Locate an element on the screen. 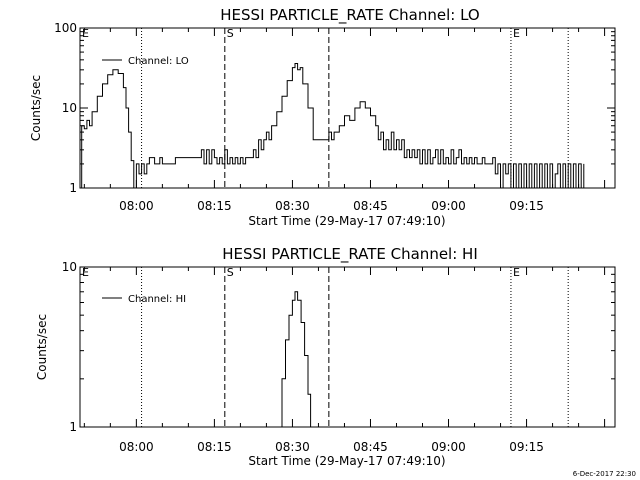 Image resolution: width=640 pixels, height=480 pixels. legend: Channel: HI is located at coordinates (144, 299).